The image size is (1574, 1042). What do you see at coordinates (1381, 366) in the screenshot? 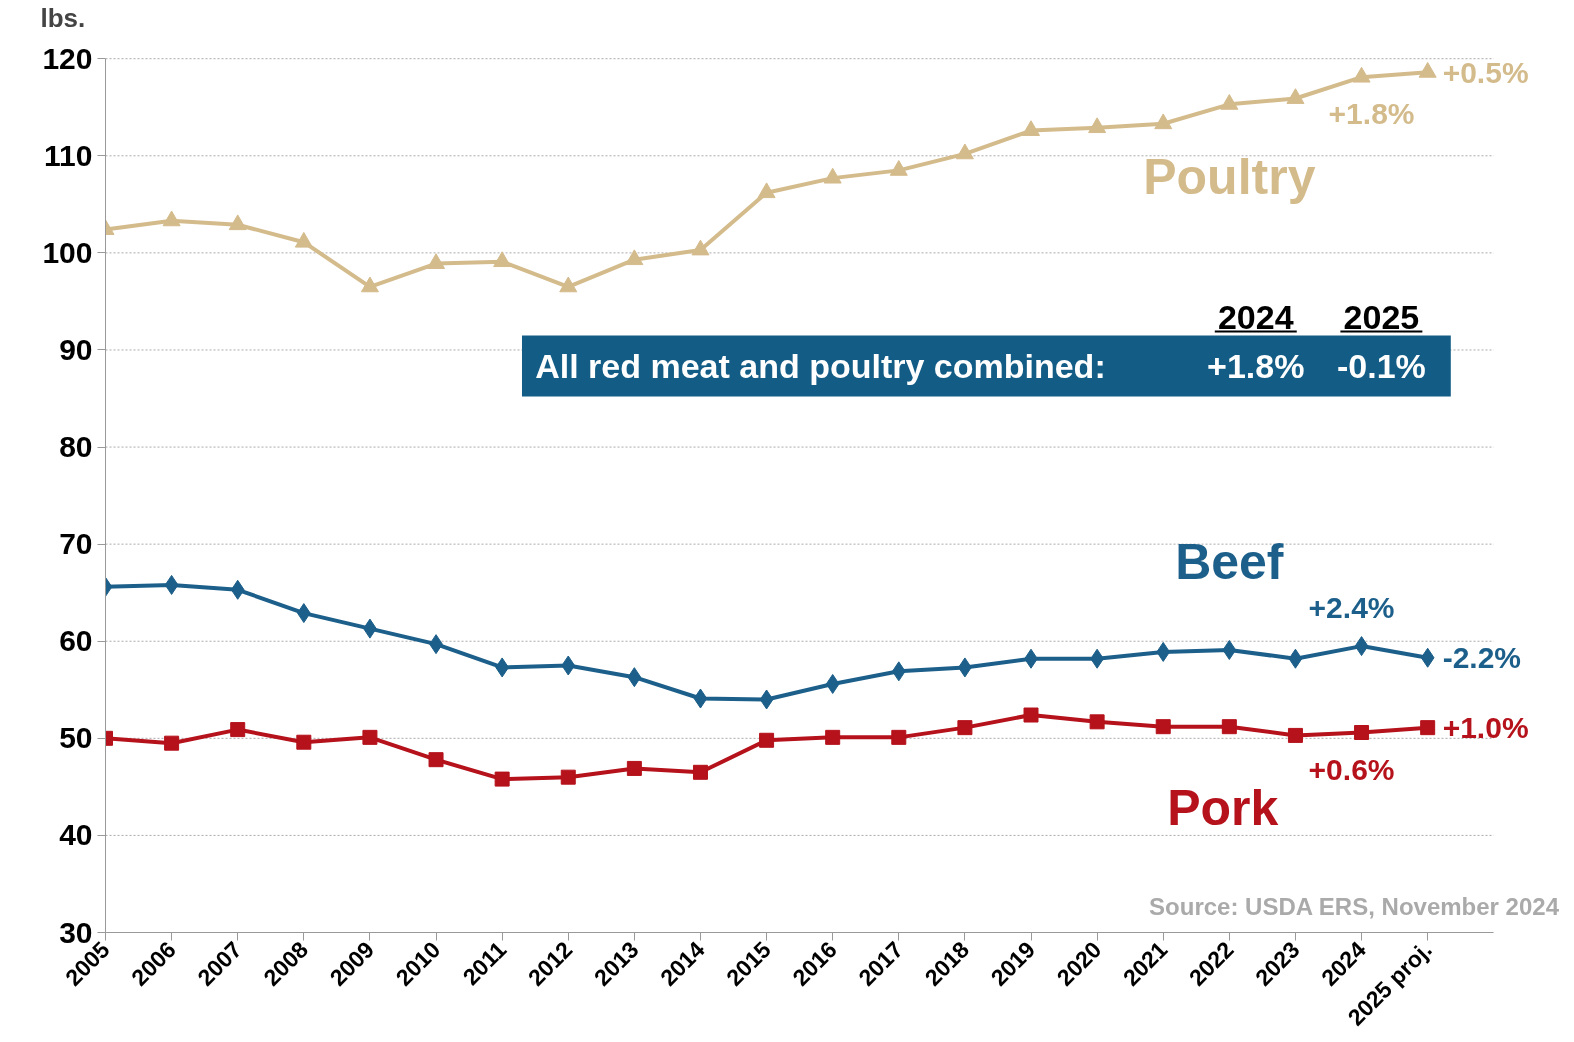
I see `annotation: -0.1%` at bounding box center [1381, 366].